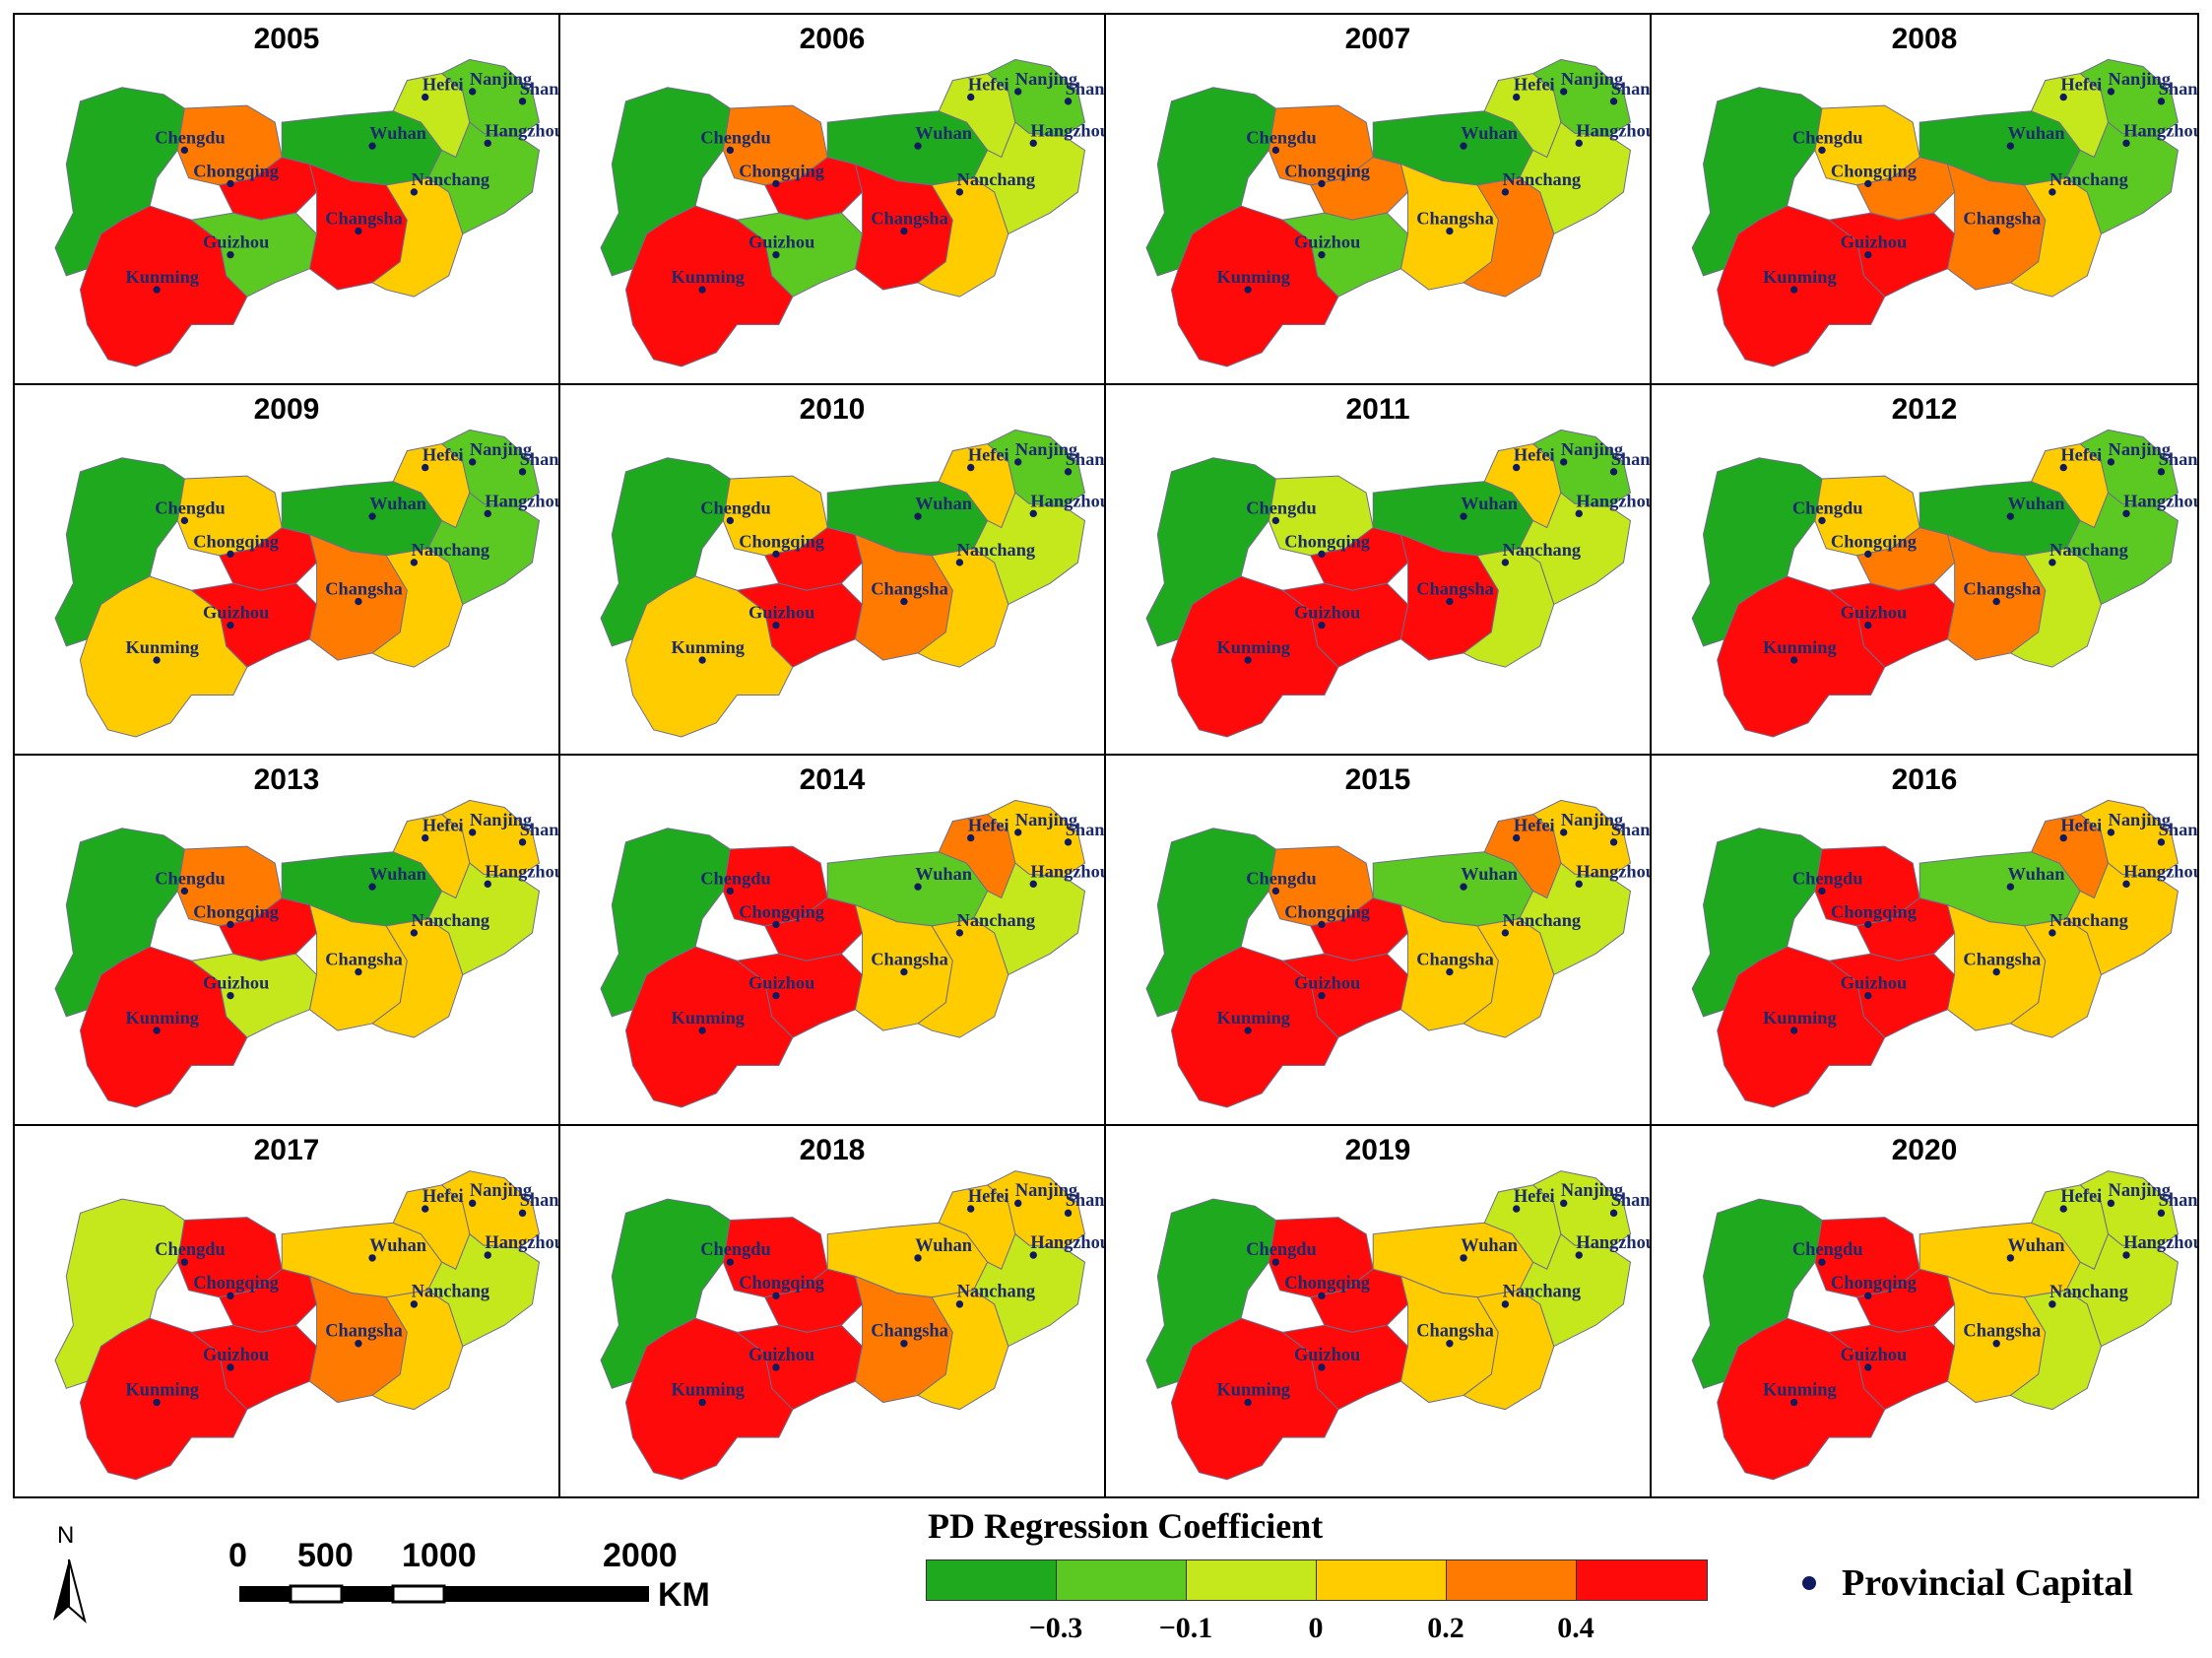 This screenshot has height=1658, width=2212. What do you see at coordinates (1924, 1150) in the screenshot?
I see `panel-year: 2020` at bounding box center [1924, 1150].